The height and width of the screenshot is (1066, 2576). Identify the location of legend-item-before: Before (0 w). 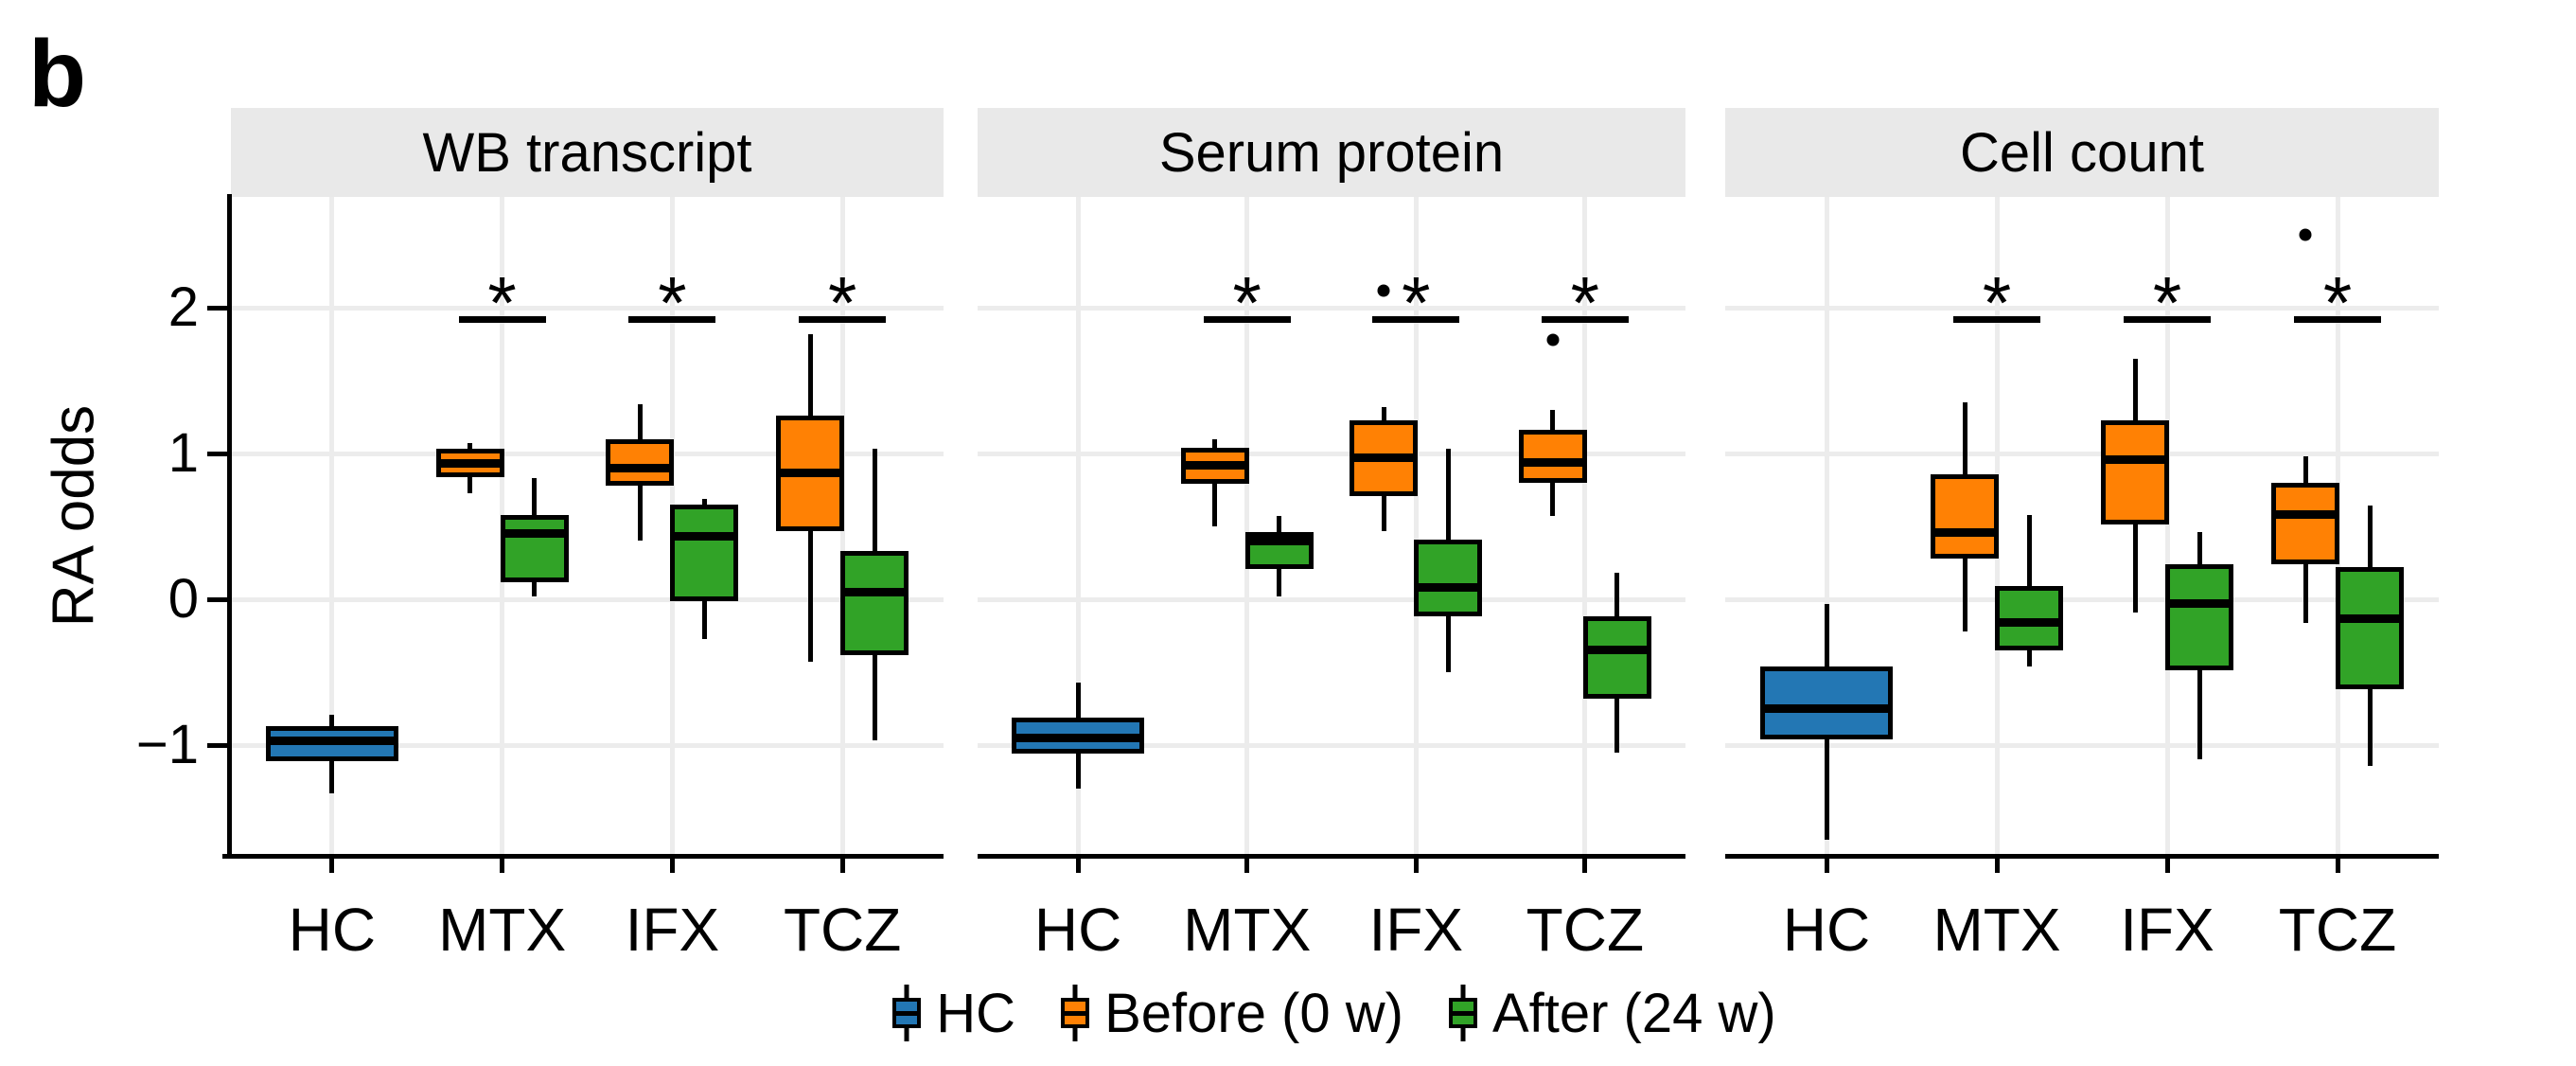
(1232, 1013).